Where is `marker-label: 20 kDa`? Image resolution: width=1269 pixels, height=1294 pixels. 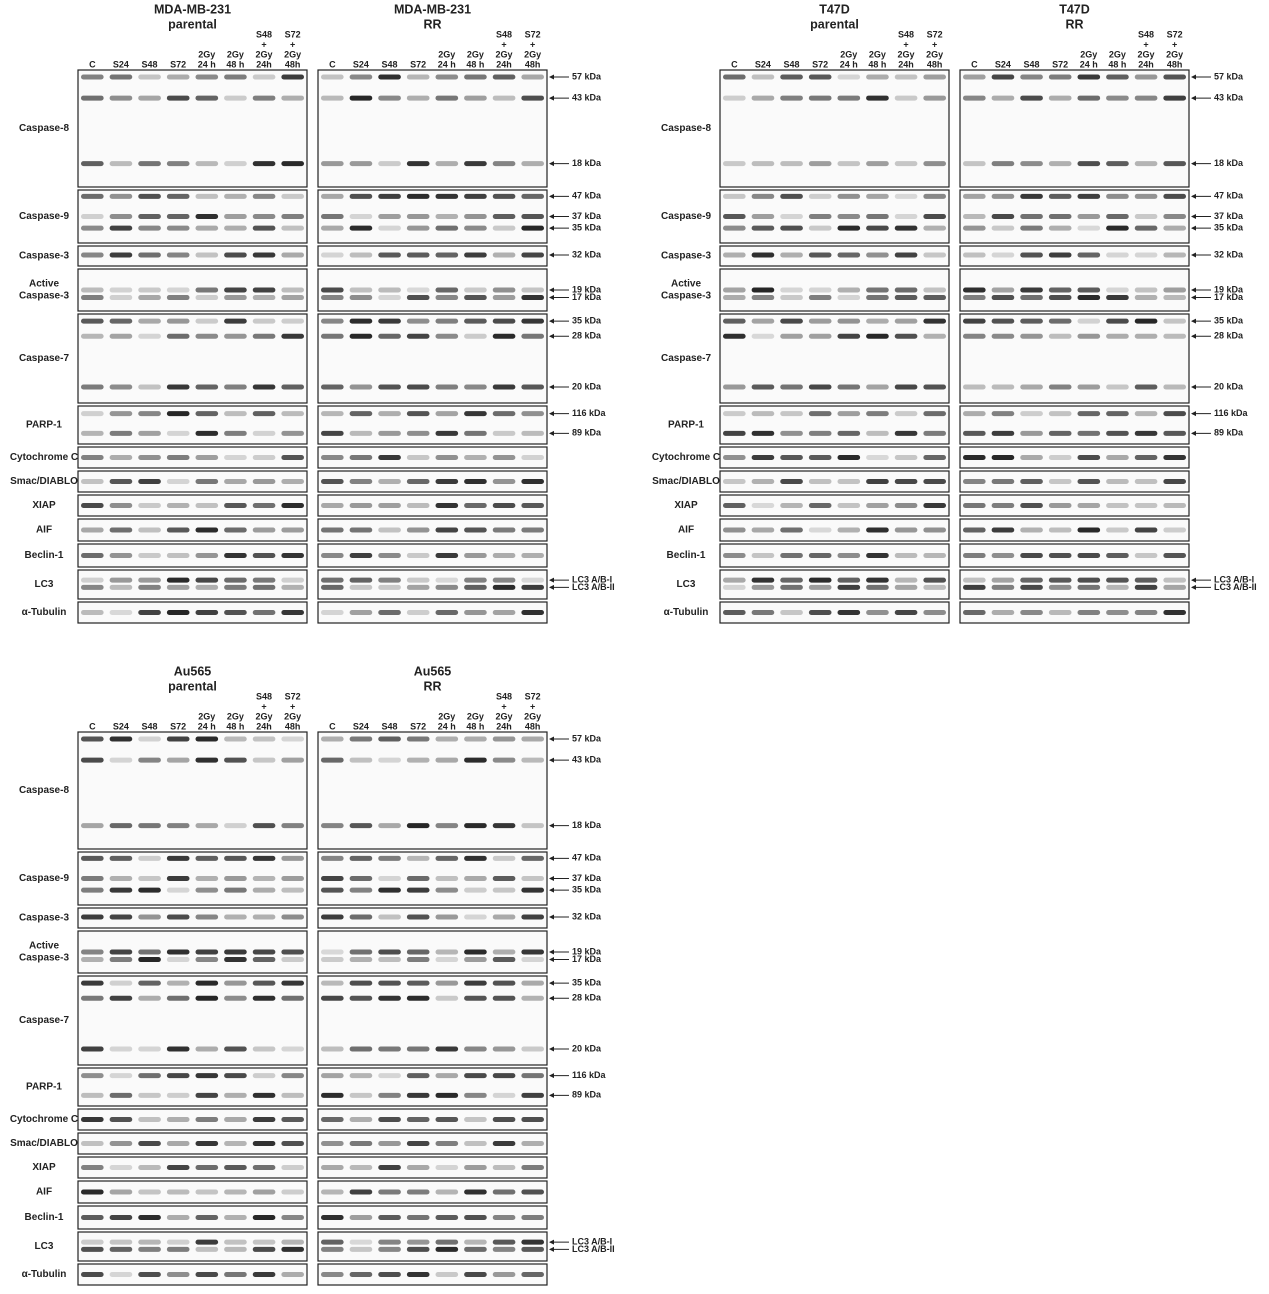
marker-label: 20 kDa is located at coordinates (587, 1048).